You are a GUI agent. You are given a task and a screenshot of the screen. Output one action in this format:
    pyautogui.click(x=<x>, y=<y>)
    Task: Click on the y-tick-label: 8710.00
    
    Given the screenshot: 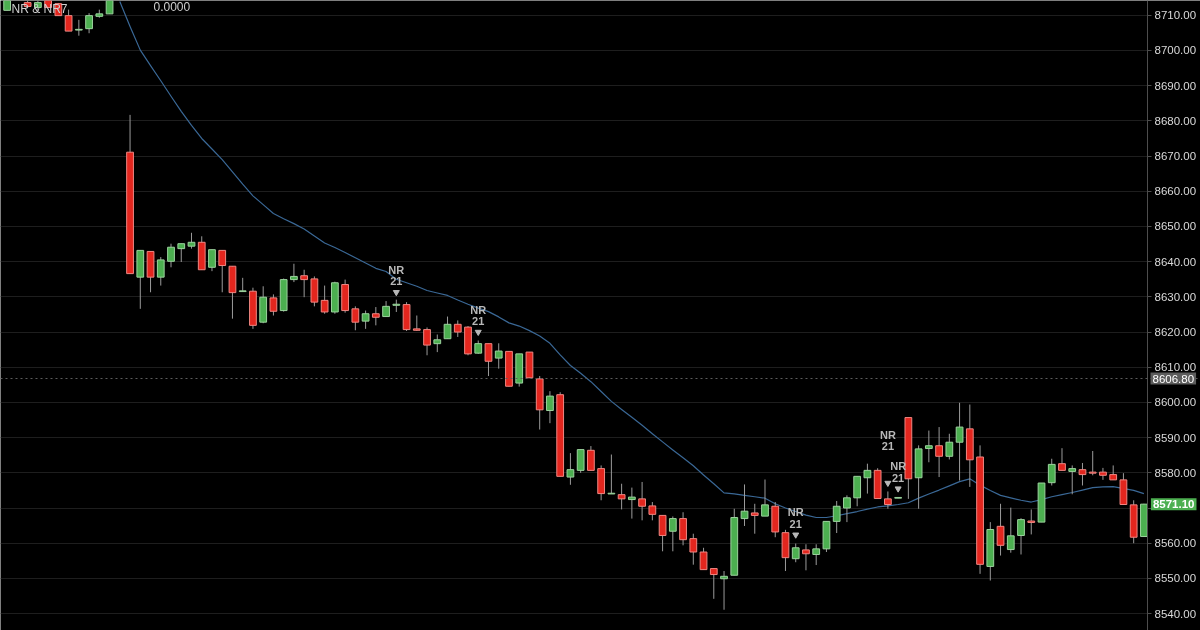 What is the action you would take?
    pyautogui.click(x=1175, y=15)
    